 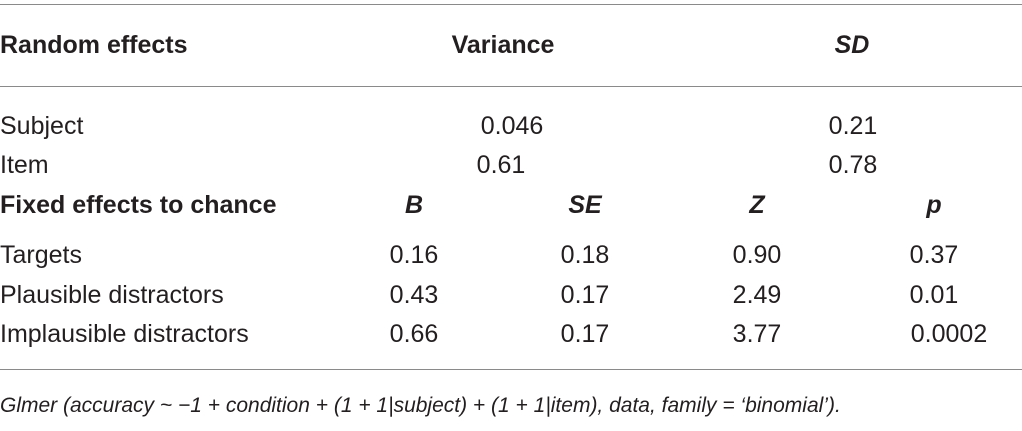 What do you see at coordinates (414, 334) in the screenshot?
I see `fixed-row-b: 0.66` at bounding box center [414, 334].